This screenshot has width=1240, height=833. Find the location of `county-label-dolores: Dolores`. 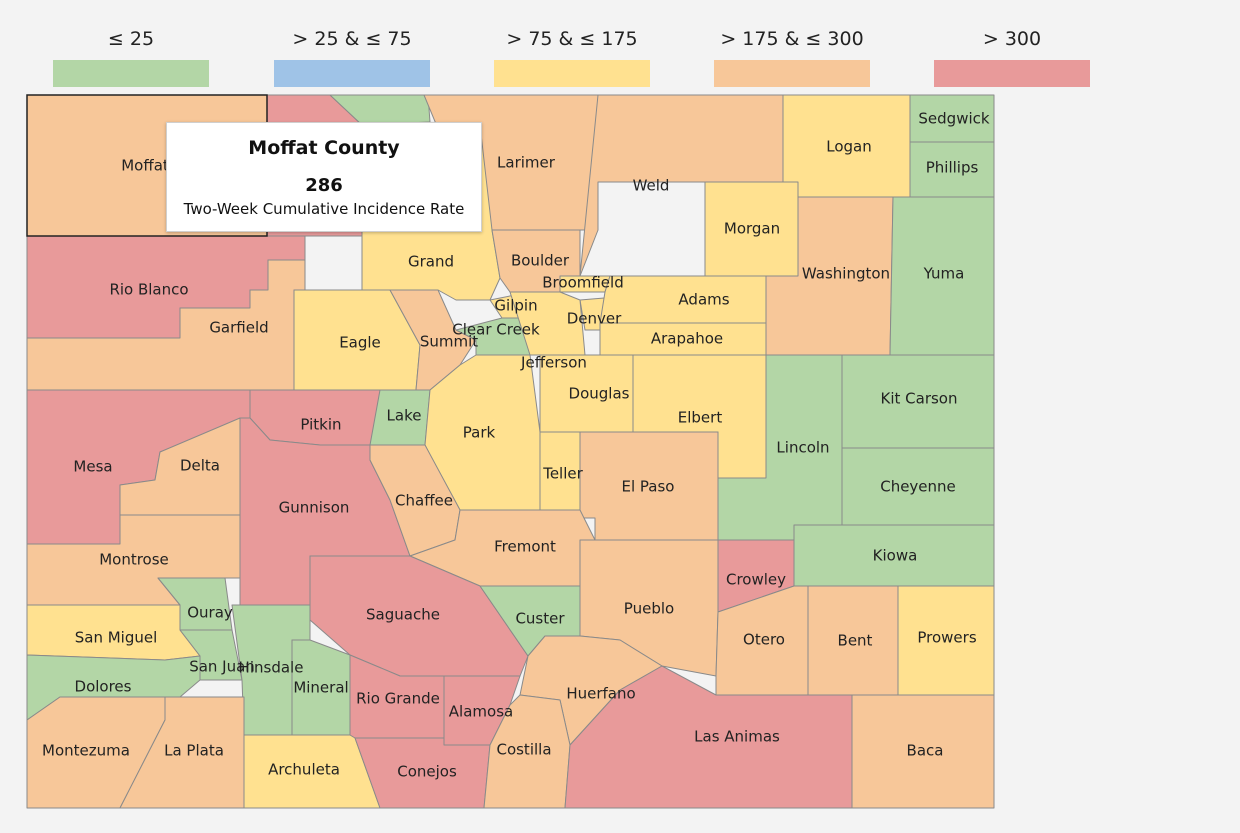

county-label-dolores: Dolores is located at coordinates (103, 687).